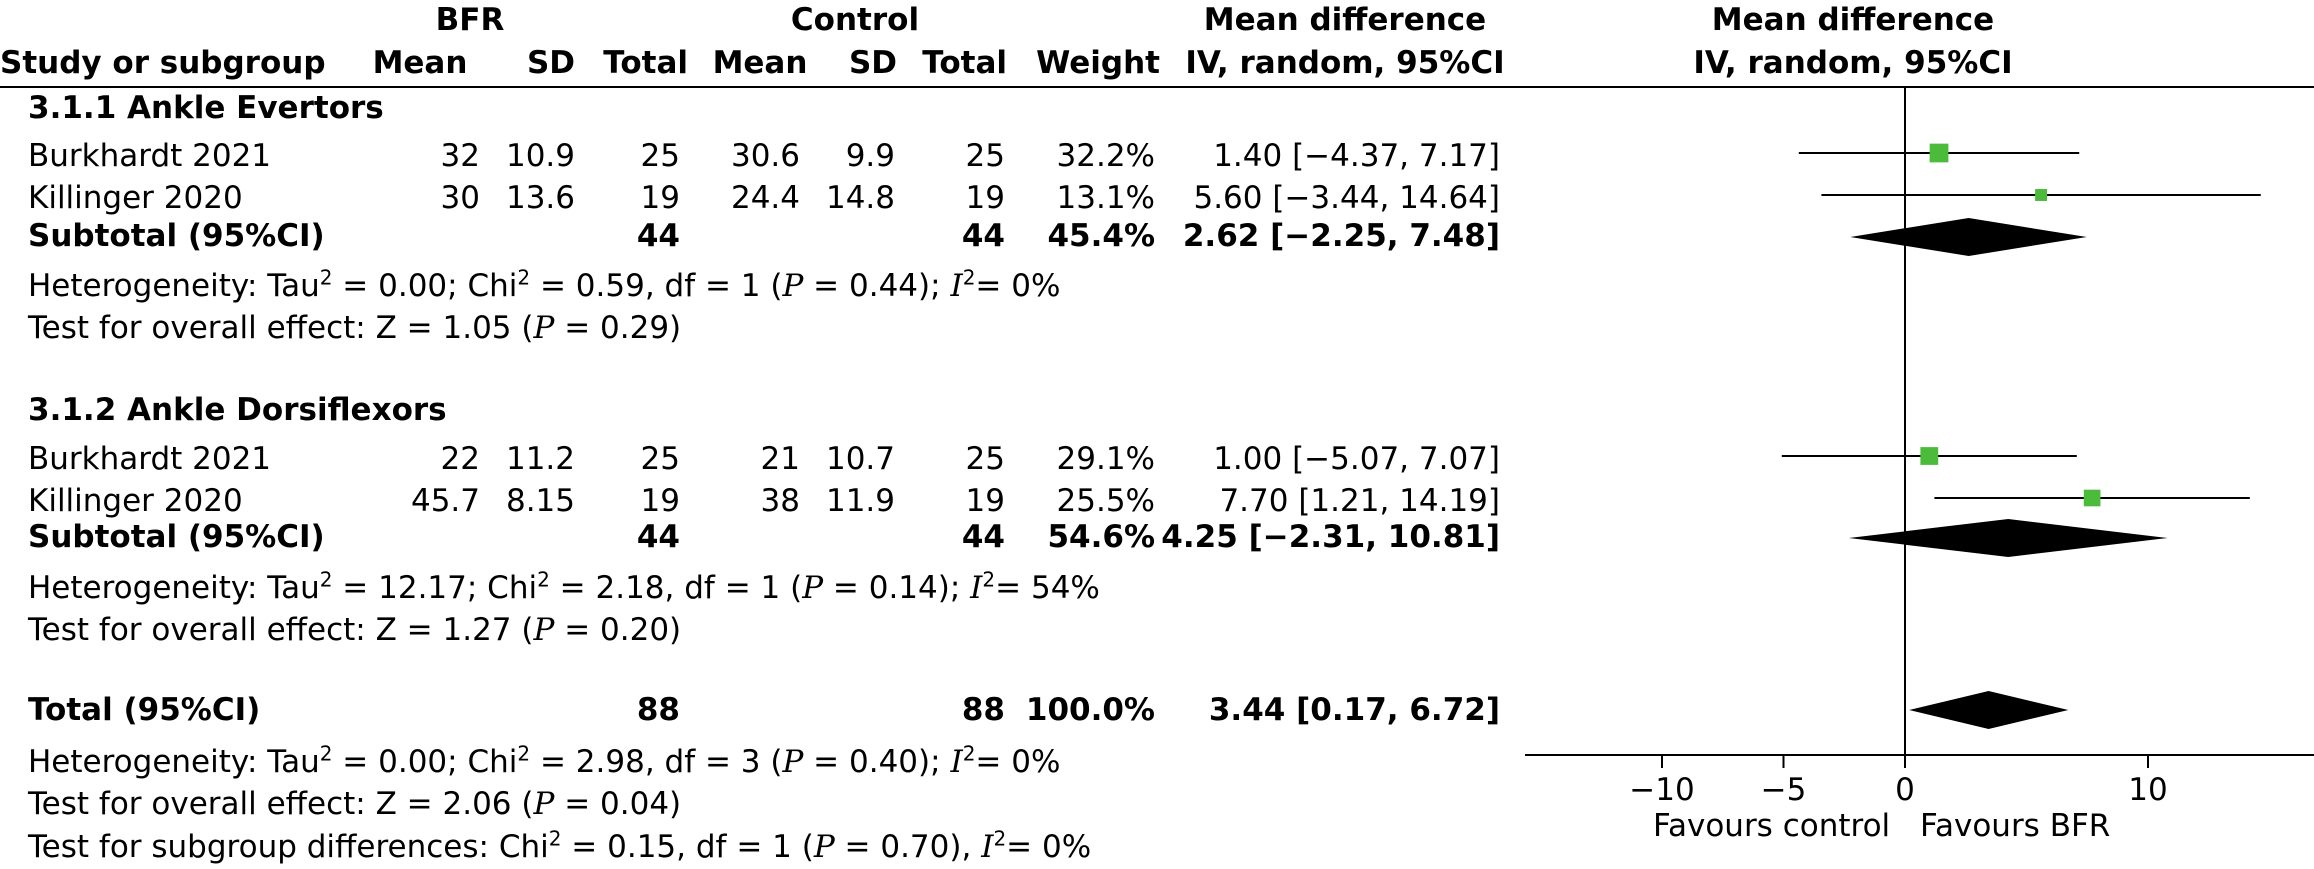  What do you see at coordinates (1784, 790) in the screenshot?
I see `x-tick-label: −5` at bounding box center [1784, 790].